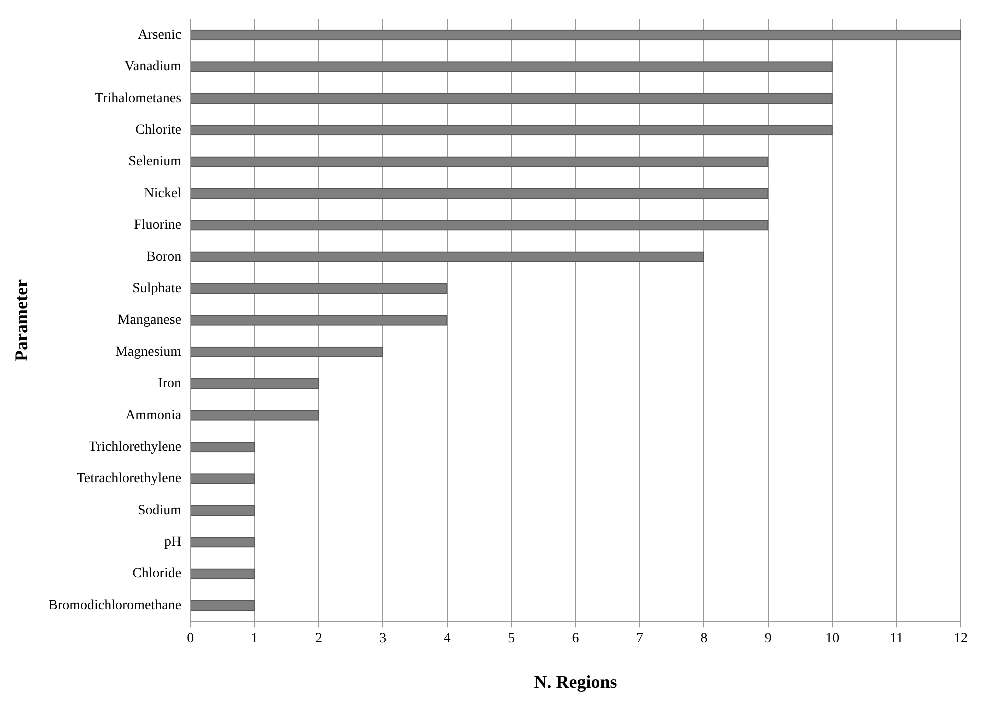 This screenshot has width=981, height=708. I want to click on y-tick-label: Sodium, so click(160, 510).